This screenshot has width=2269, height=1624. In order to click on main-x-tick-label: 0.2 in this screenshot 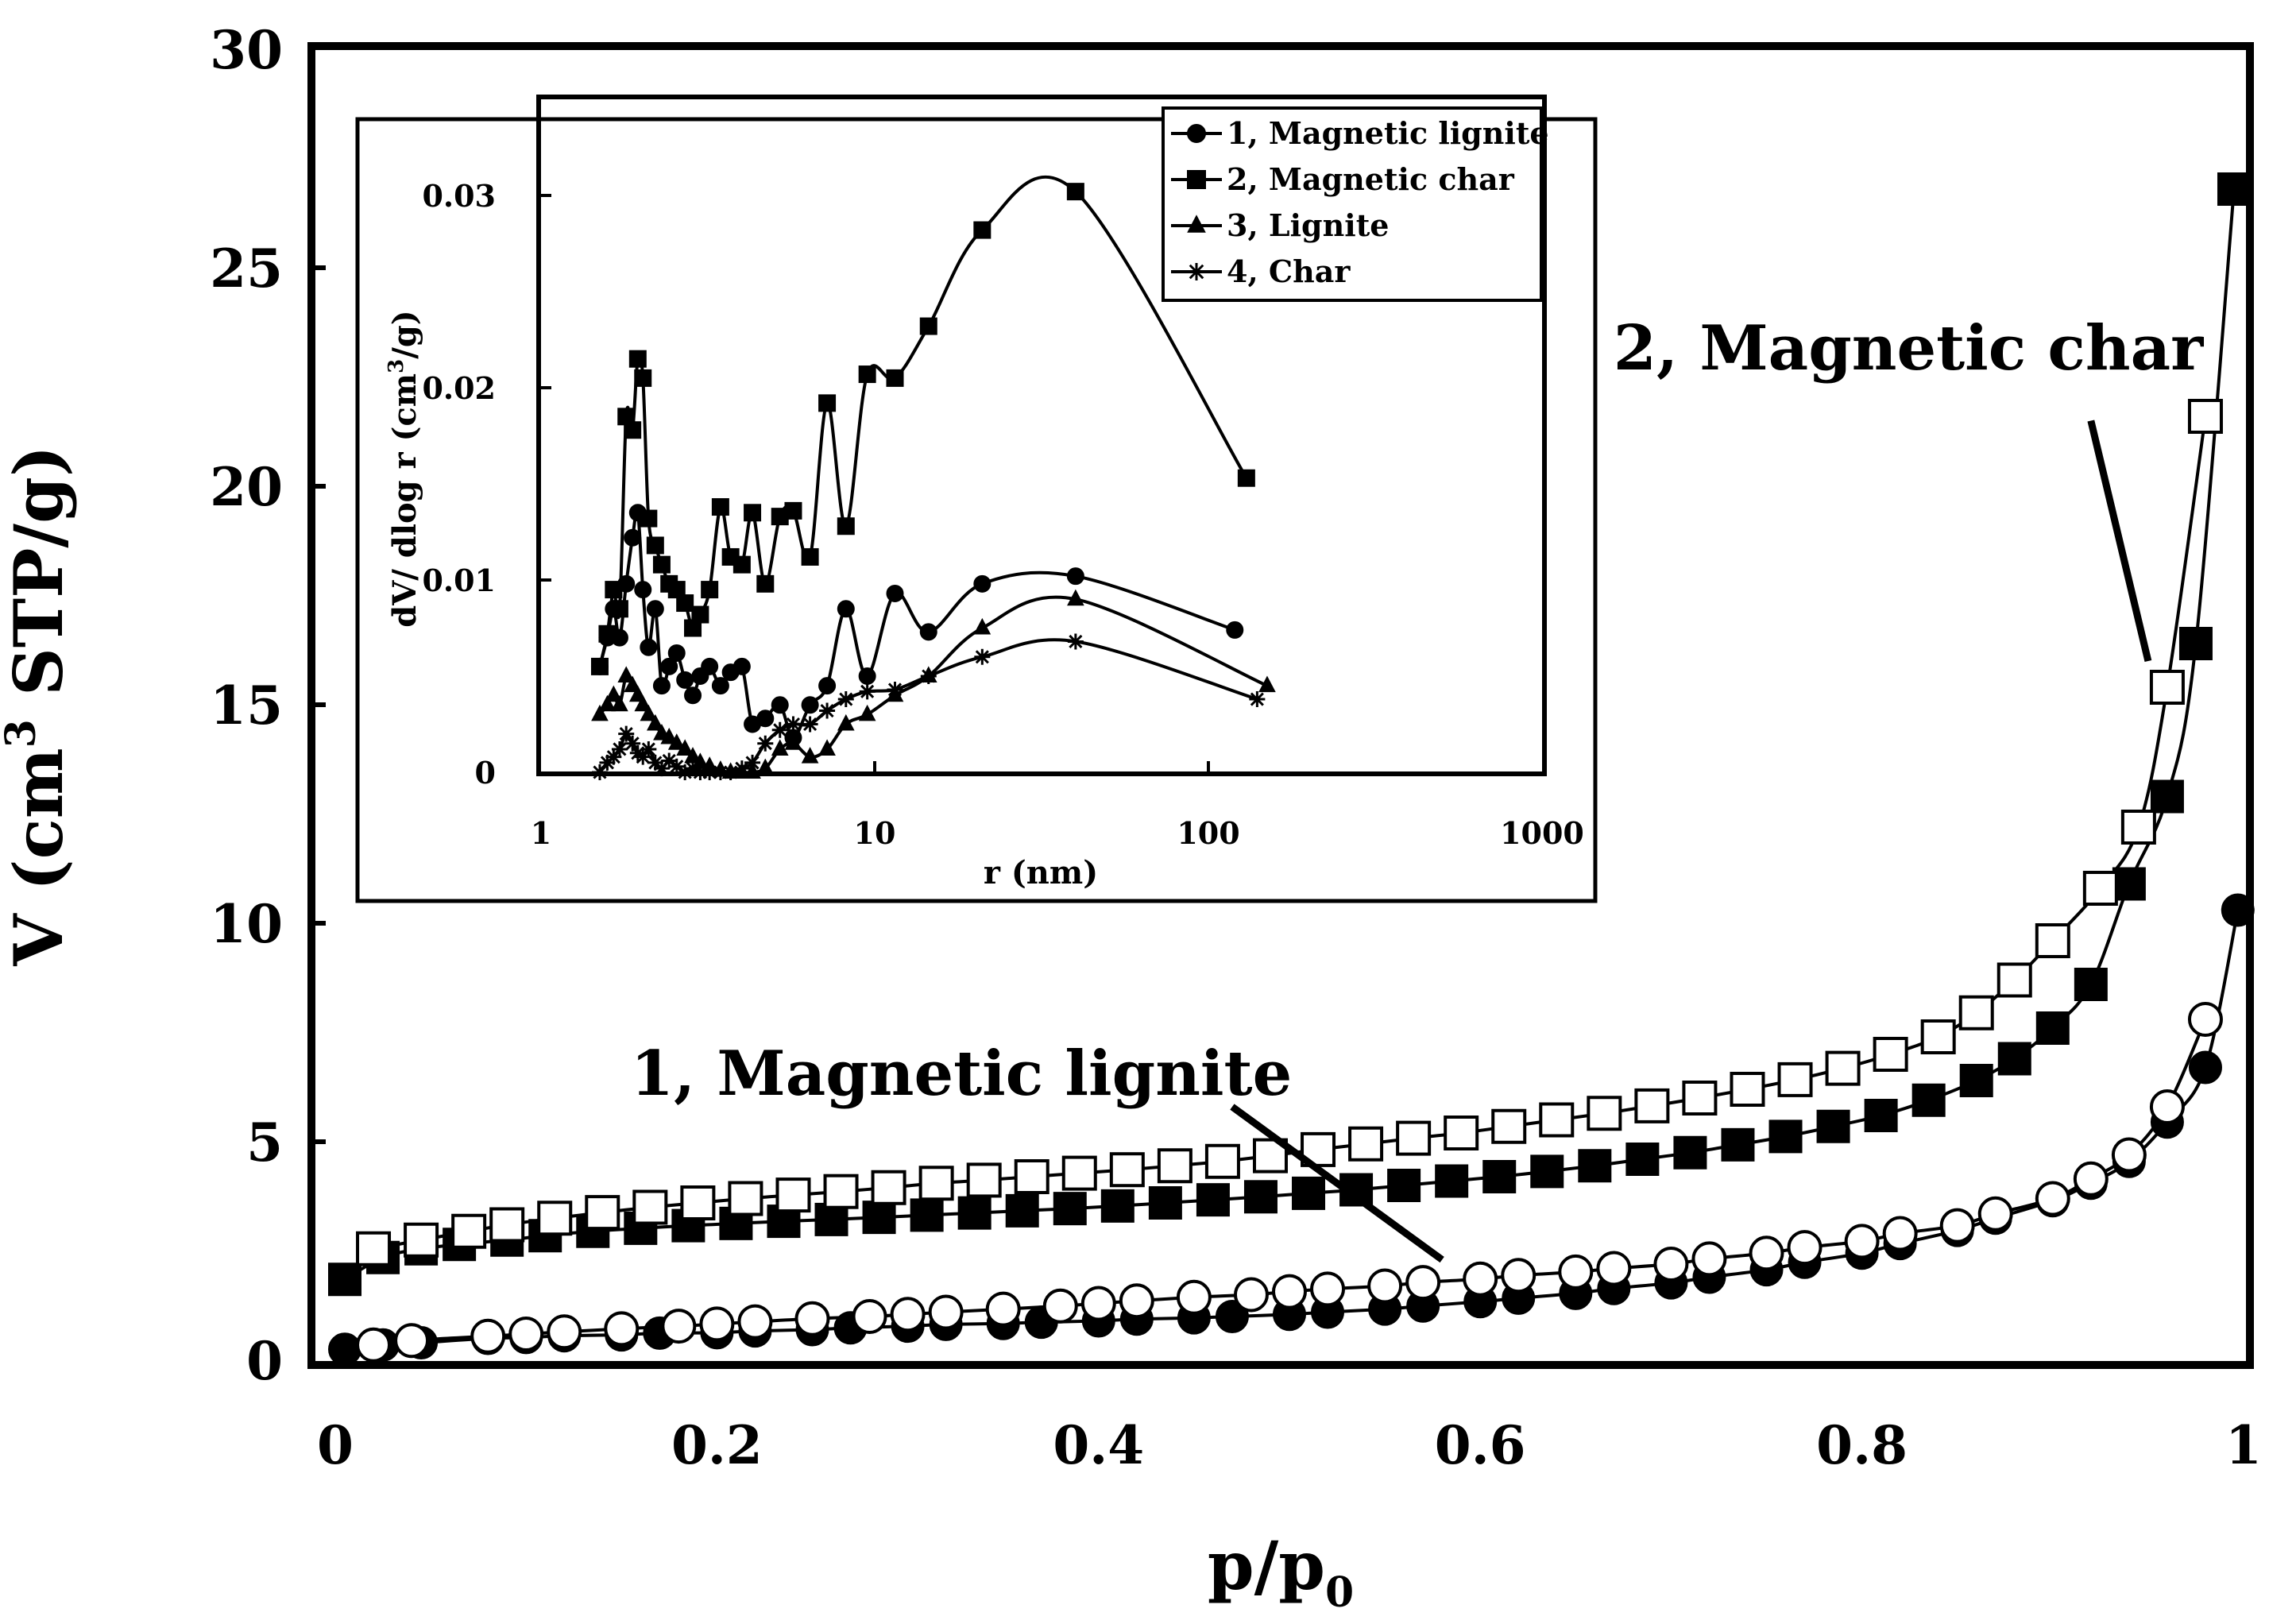, I will do `click(717, 1445)`.